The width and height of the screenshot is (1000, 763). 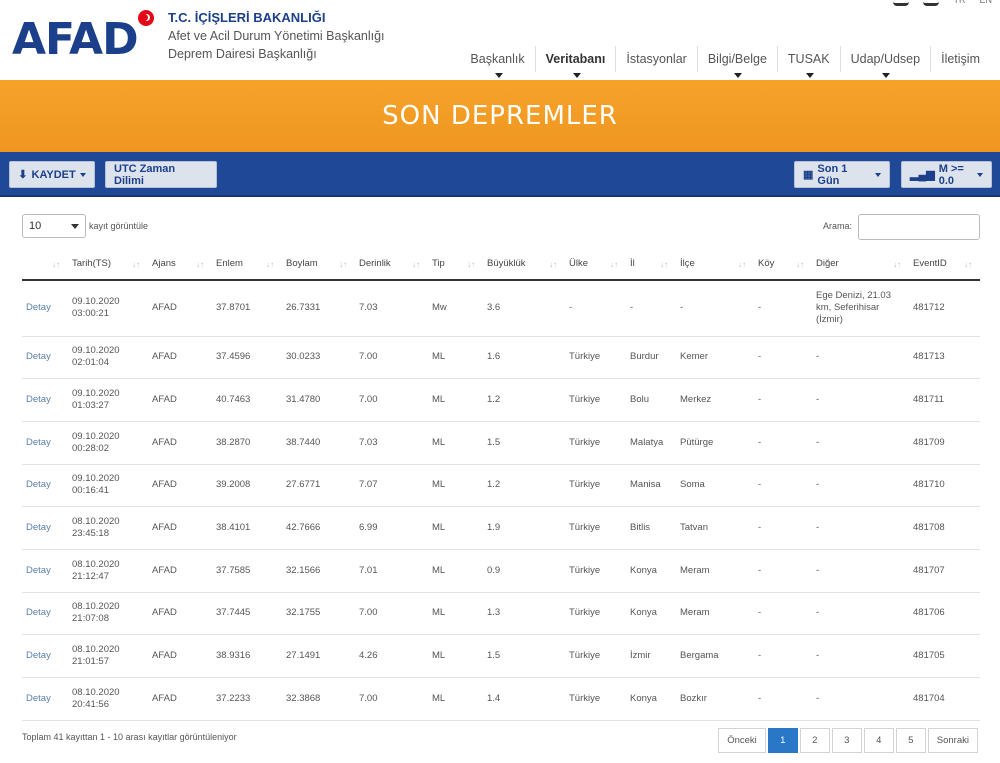 I want to click on save-label: KAYDET, so click(x=53, y=174).